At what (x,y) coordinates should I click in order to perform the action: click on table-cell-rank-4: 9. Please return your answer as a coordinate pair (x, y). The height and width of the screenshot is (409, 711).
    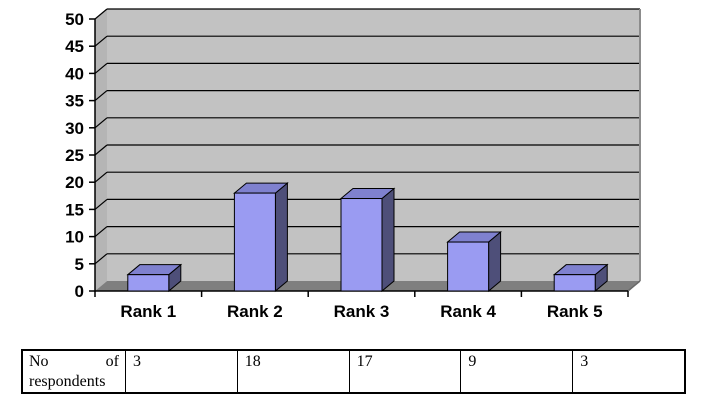
    Looking at the image, I should click on (517, 371).